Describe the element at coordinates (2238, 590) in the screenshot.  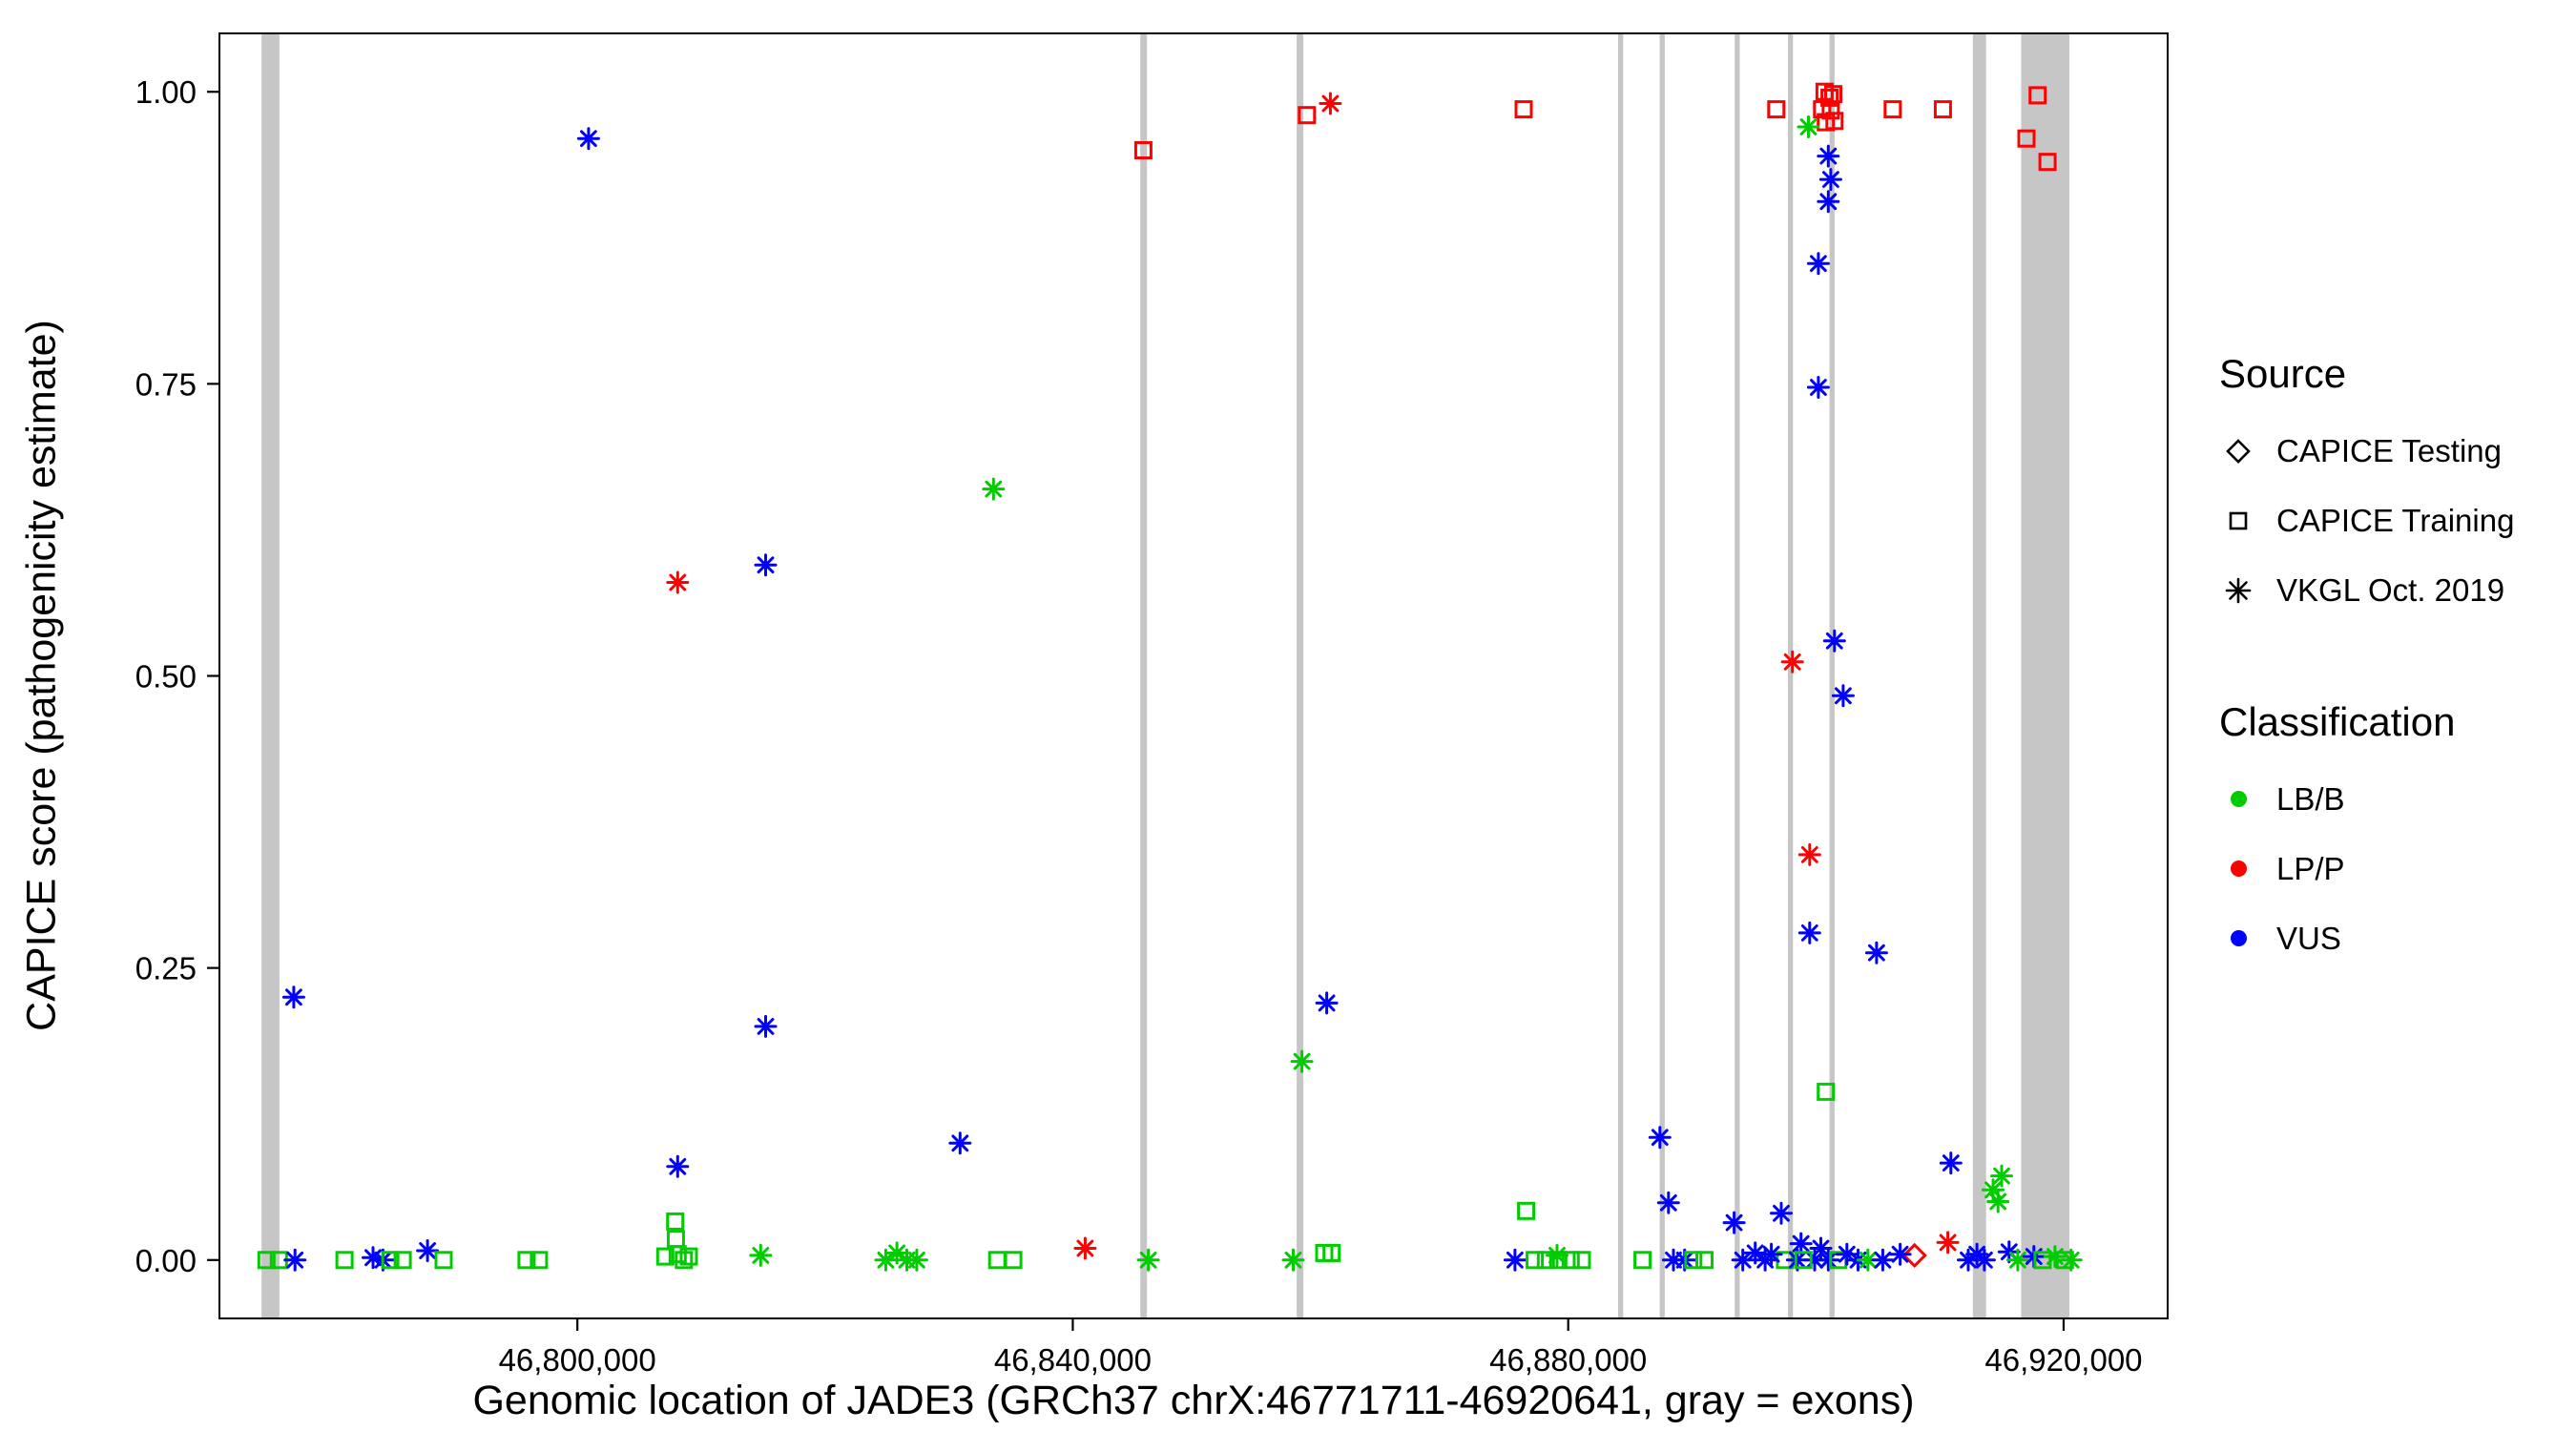
I see `asterisk-icon` at that location.